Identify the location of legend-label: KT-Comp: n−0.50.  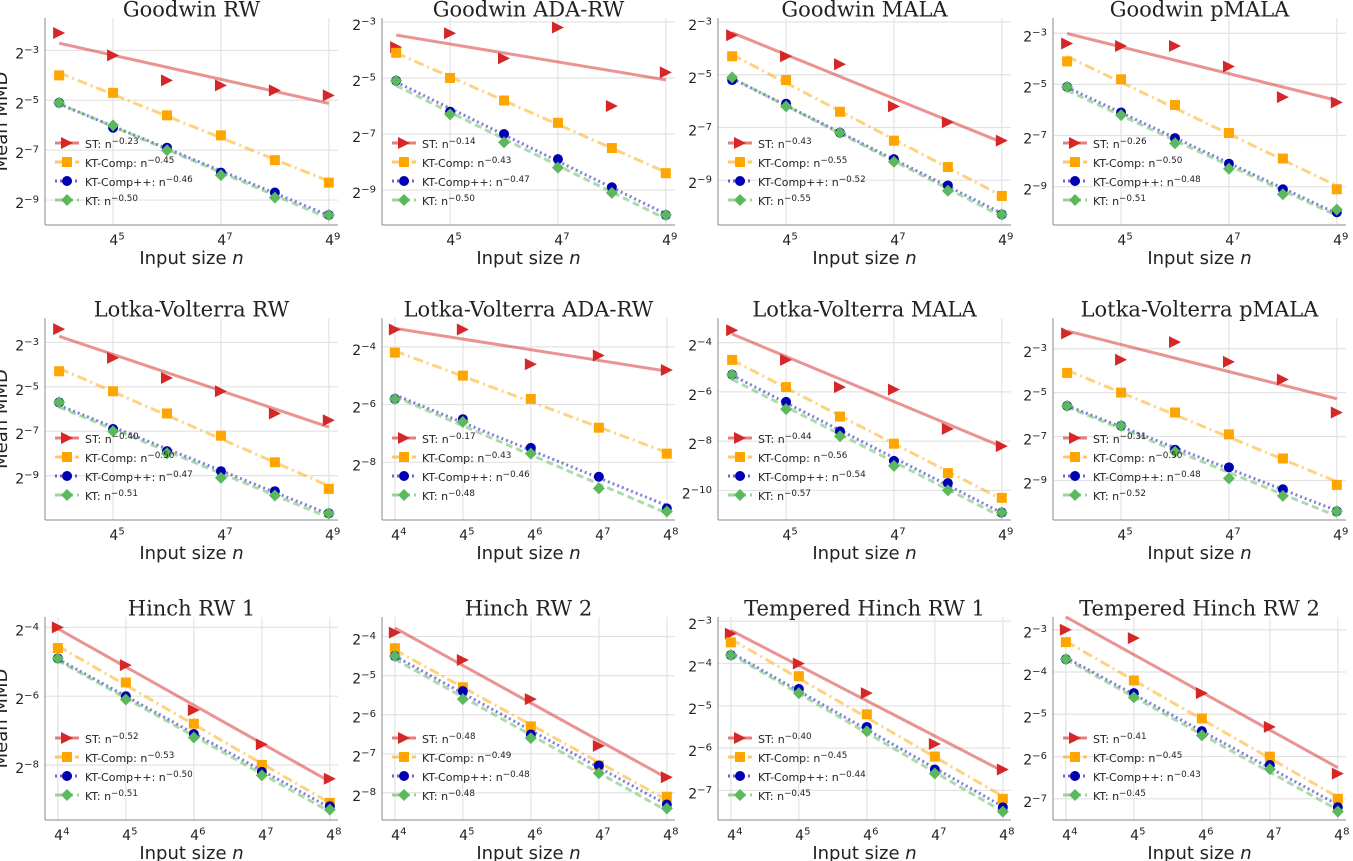
(1138, 163).